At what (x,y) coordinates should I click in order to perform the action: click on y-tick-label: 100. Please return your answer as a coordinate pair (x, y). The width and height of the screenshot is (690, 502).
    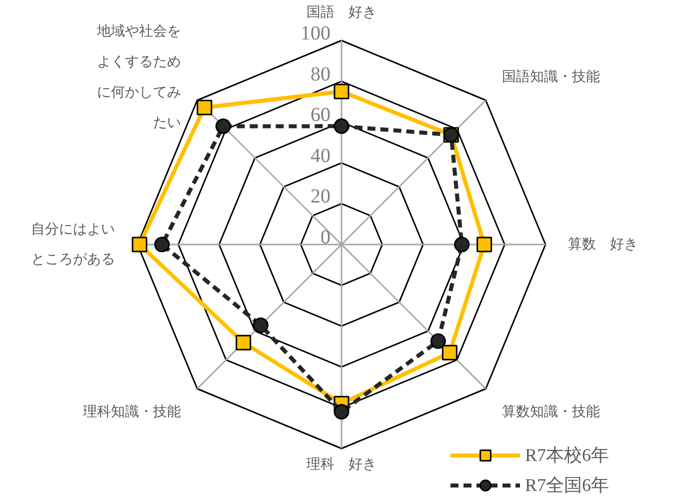
    Looking at the image, I should click on (315, 33).